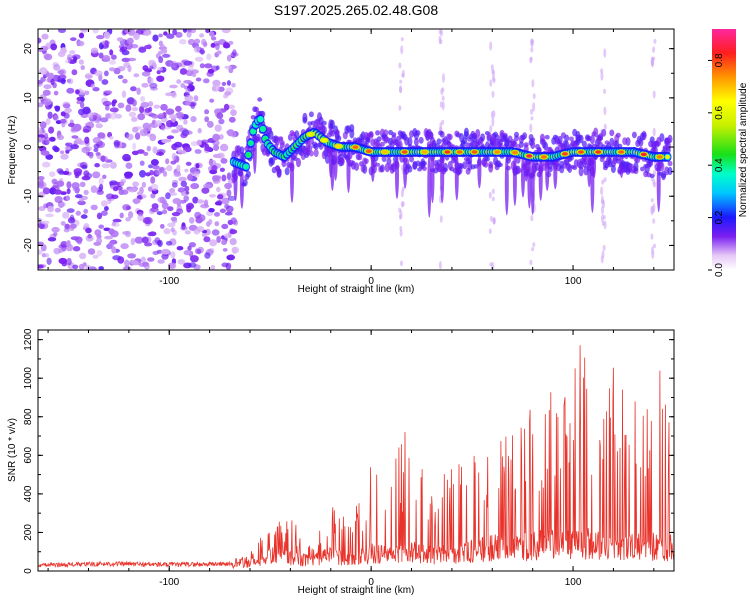 The image size is (750, 600). What do you see at coordinates (724, 149) in the screenshot?
I see `colorbar-gradient` at bounding box center [724, 149].